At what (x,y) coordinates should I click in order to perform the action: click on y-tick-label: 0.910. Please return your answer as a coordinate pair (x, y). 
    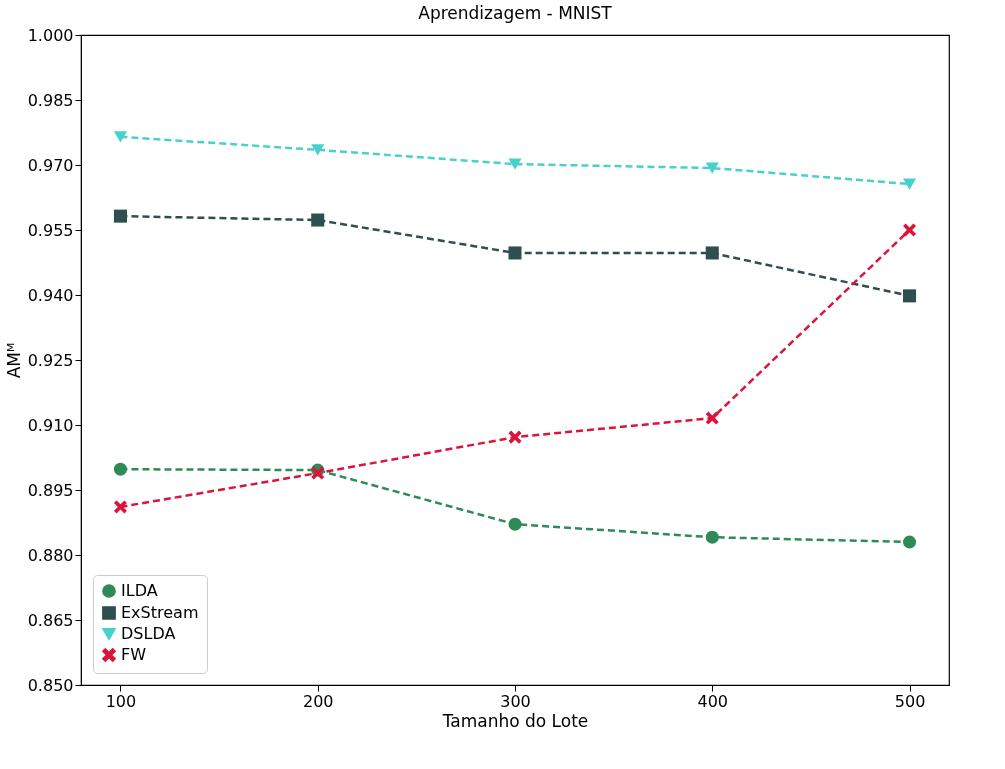
    Looking at the image, I should click on (50, 425).